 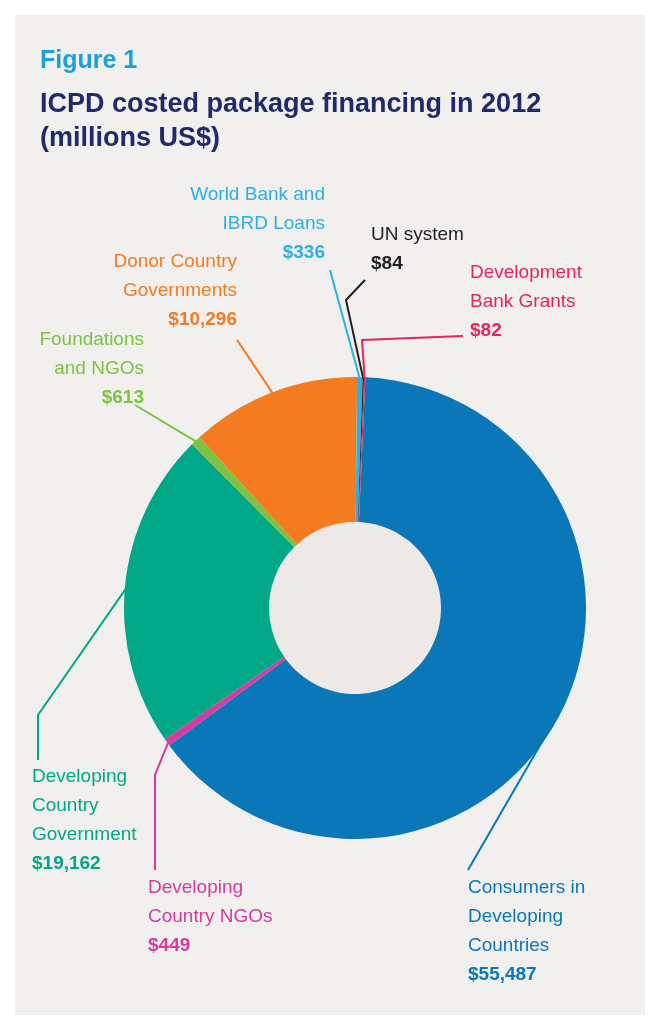 What do you see at coordinates (169, 944) in the screenshot?
I see `data-label: $449` at bounding box center [169, 944].